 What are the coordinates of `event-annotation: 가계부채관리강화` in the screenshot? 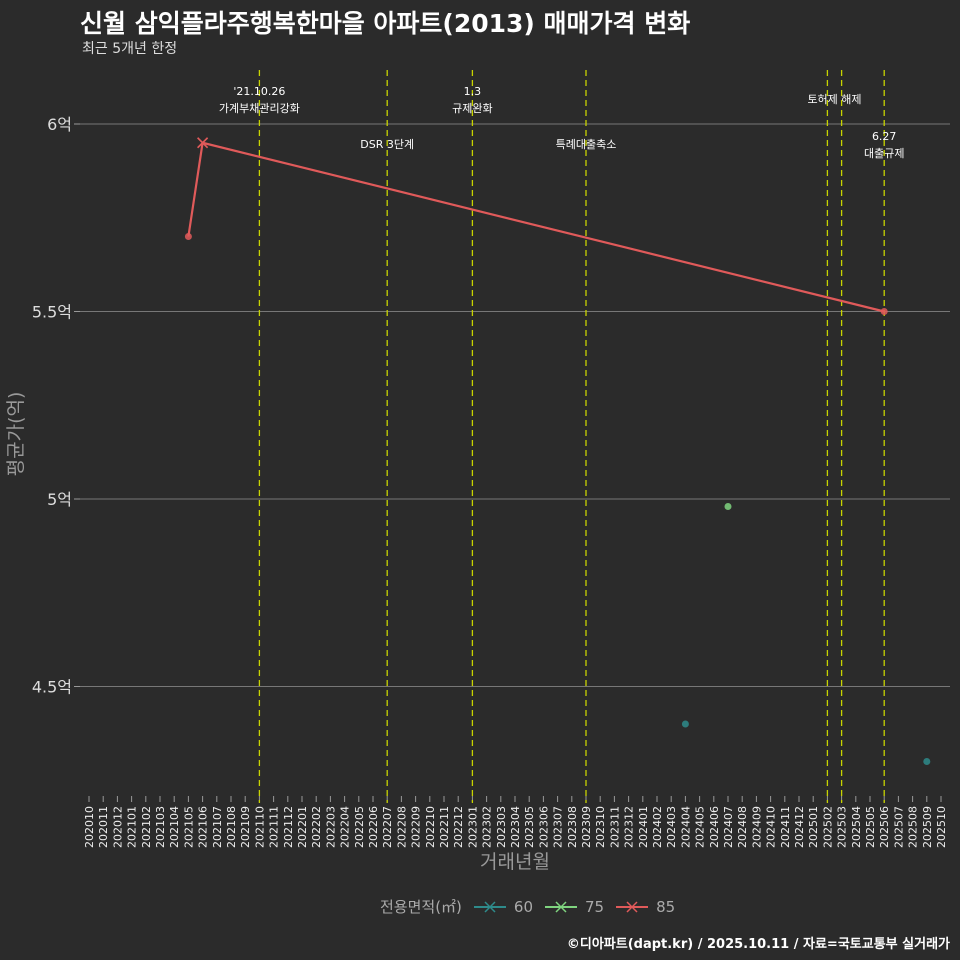 It's located at (259, 108).